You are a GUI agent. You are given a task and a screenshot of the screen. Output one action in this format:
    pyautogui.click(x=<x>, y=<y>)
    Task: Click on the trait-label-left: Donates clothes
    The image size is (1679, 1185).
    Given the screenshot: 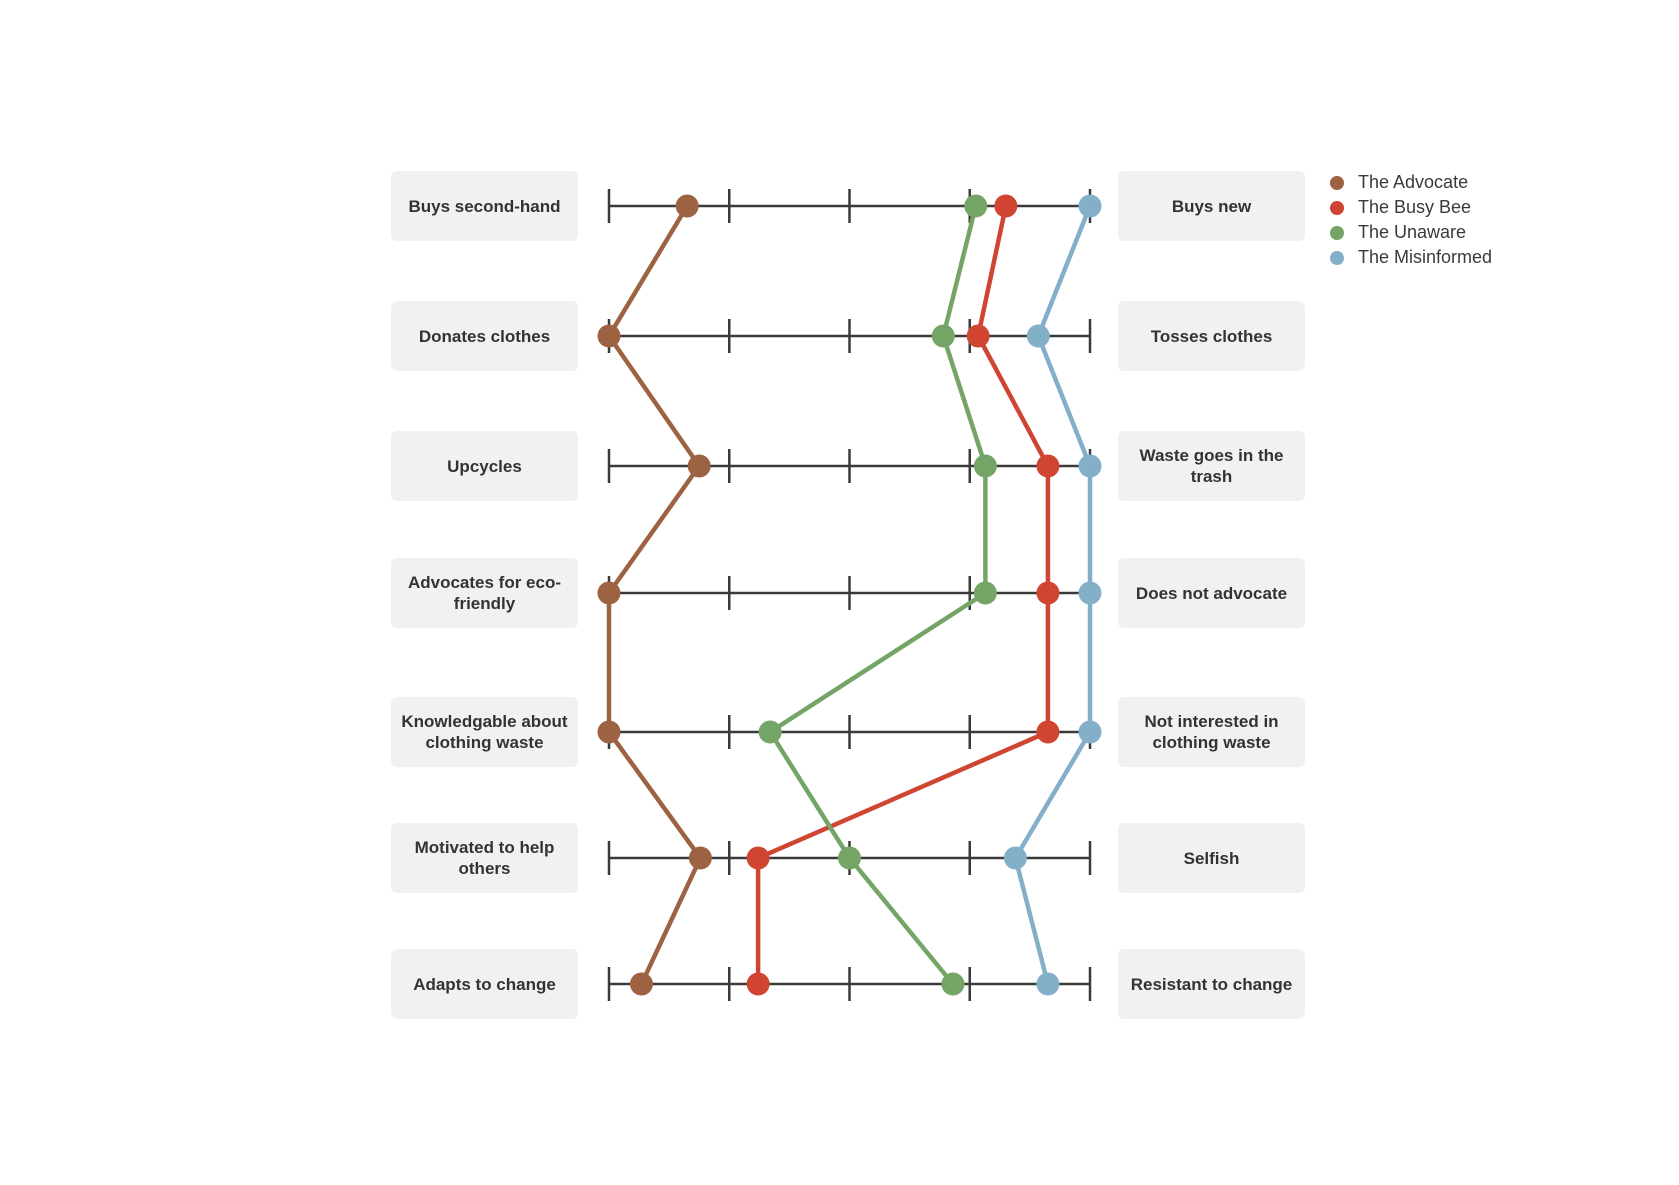 What is the action you would take?
    pyautogui.click(x=484, y=336)
    